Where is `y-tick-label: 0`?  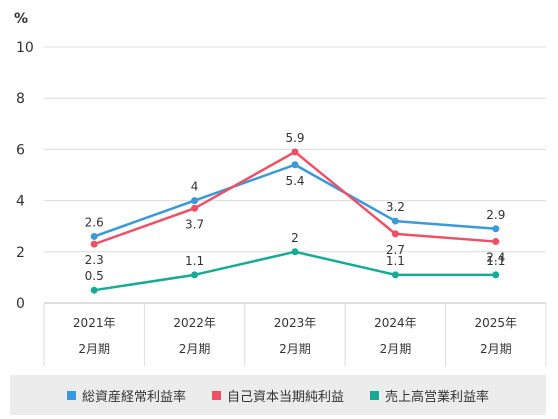
y-tick-label: 0 is located at coordinates (20, 304).